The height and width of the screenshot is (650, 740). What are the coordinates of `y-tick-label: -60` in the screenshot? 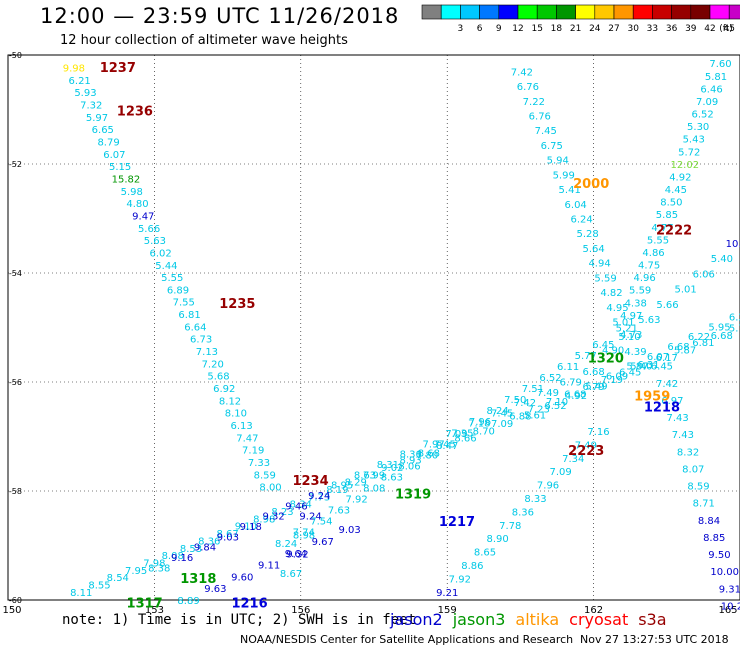 It's located at (15, 600).